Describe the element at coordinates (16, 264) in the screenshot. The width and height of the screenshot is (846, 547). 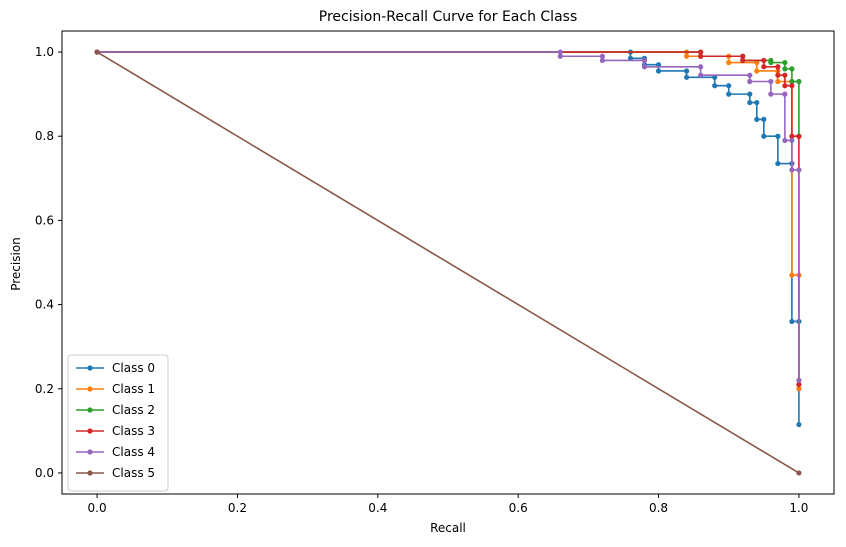
I see `y-axis-label: Precision` at that location.